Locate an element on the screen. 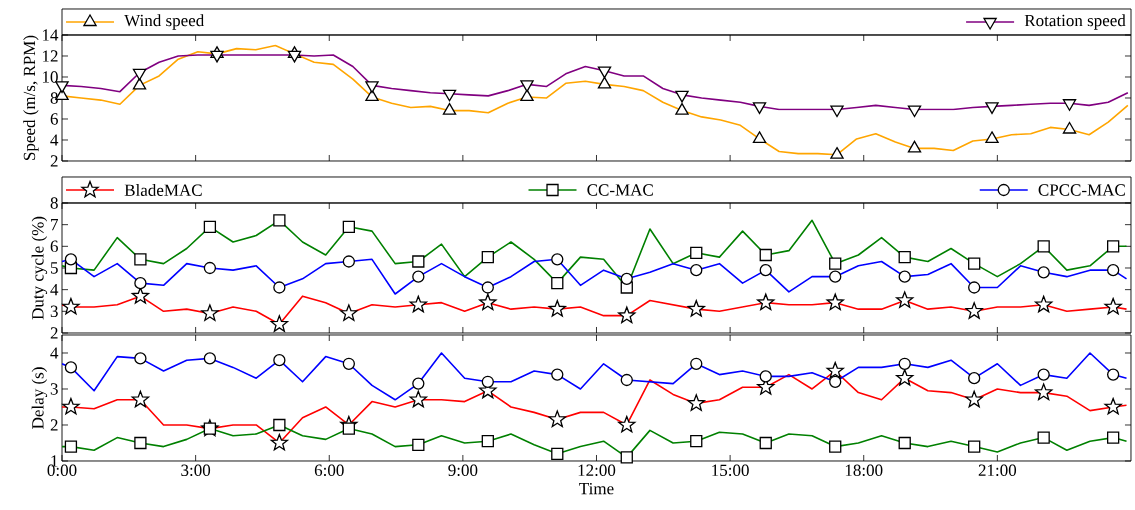  legend-label: BladeMAC is located at coordinates (163, 190).